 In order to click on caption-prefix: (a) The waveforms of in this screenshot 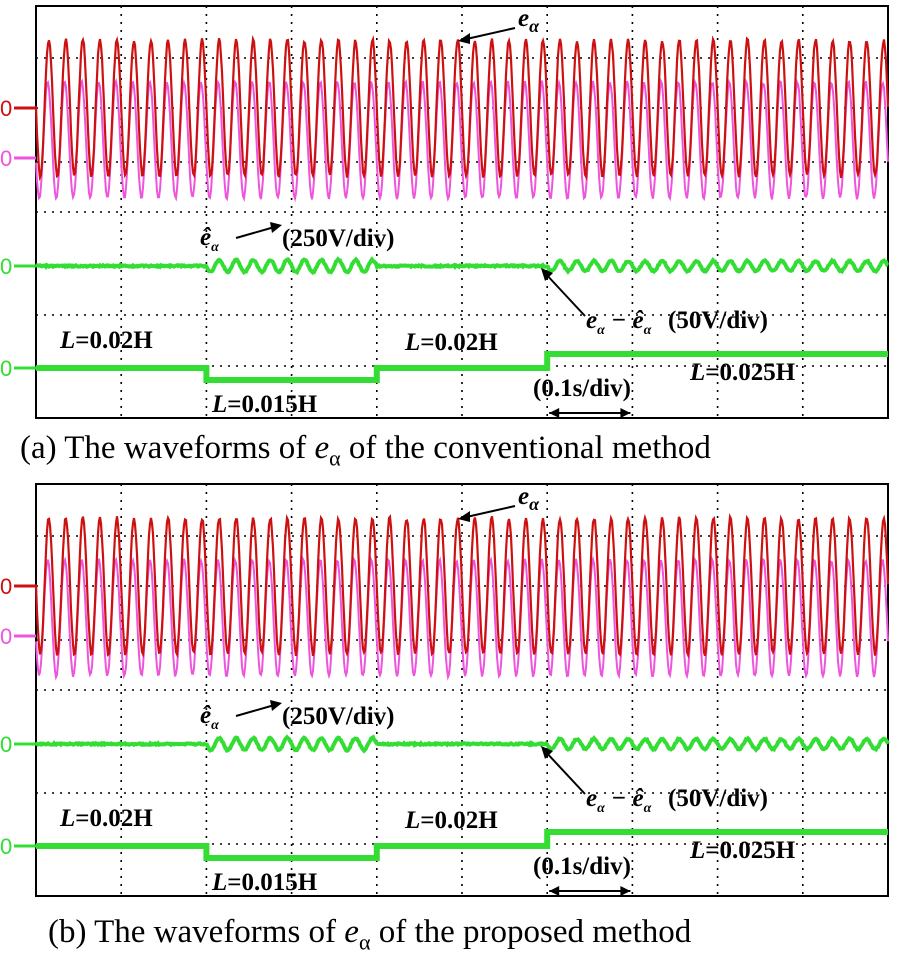, I will do `click(167, 448)`.